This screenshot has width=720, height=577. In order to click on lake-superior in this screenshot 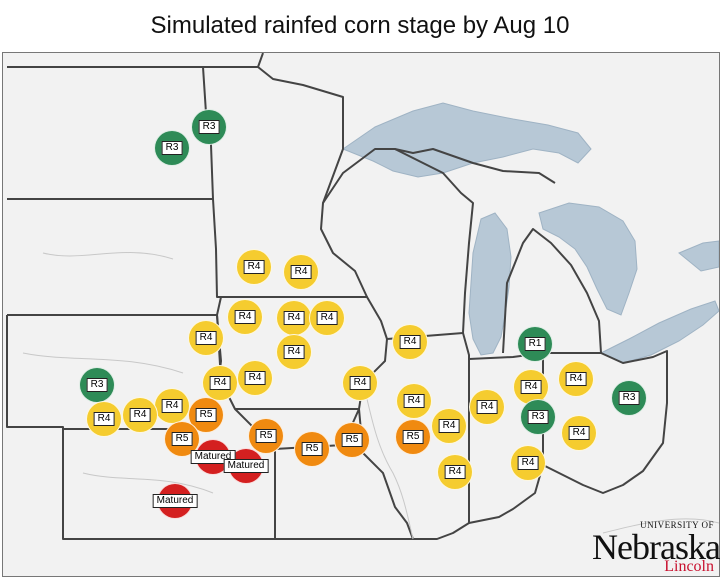, I will do `click(466, 140)`.